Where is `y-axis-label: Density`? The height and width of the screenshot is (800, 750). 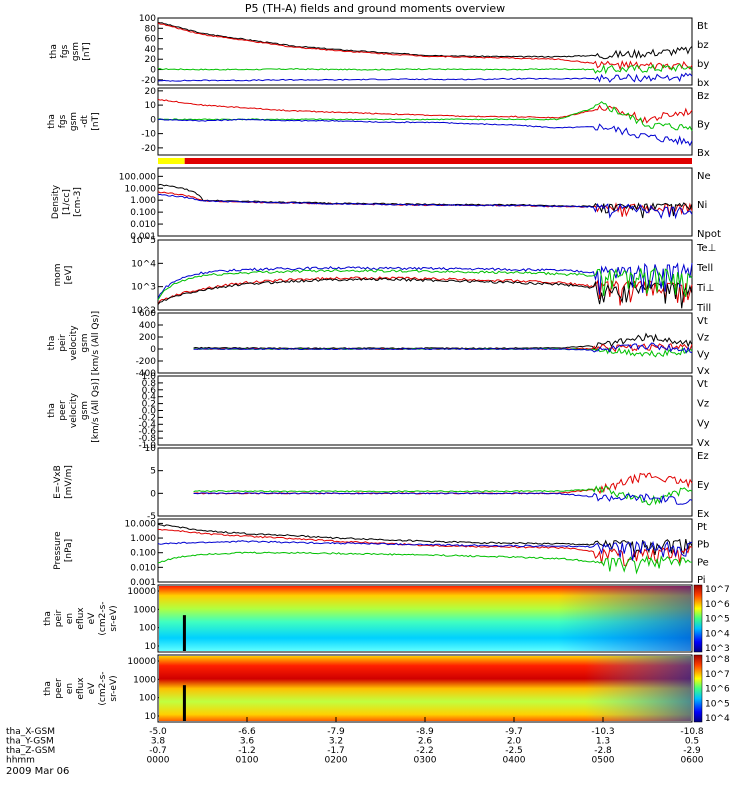
y-axis-label: Density is located at coordinates (56, 201).